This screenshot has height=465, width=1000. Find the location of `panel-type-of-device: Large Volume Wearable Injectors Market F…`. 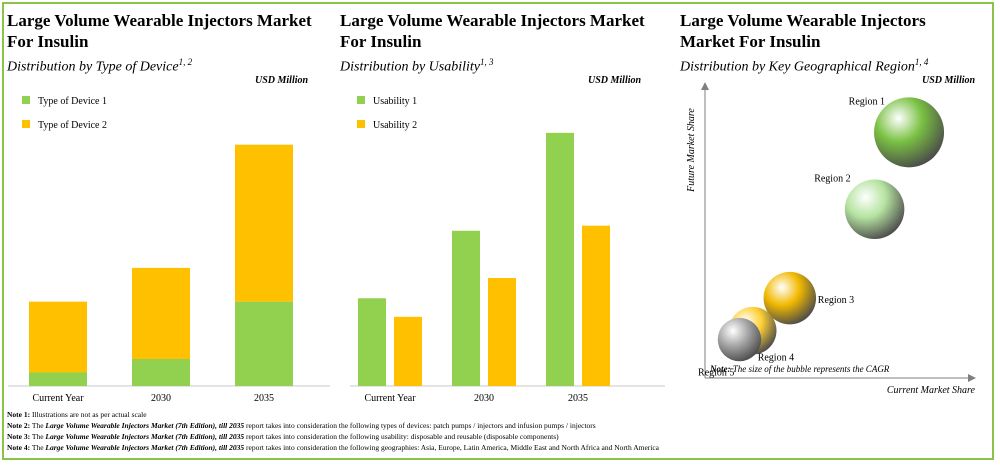

panel-type-of-device: Large Volume Wearable Injectors Market F… is located at coordinates (172, 43).